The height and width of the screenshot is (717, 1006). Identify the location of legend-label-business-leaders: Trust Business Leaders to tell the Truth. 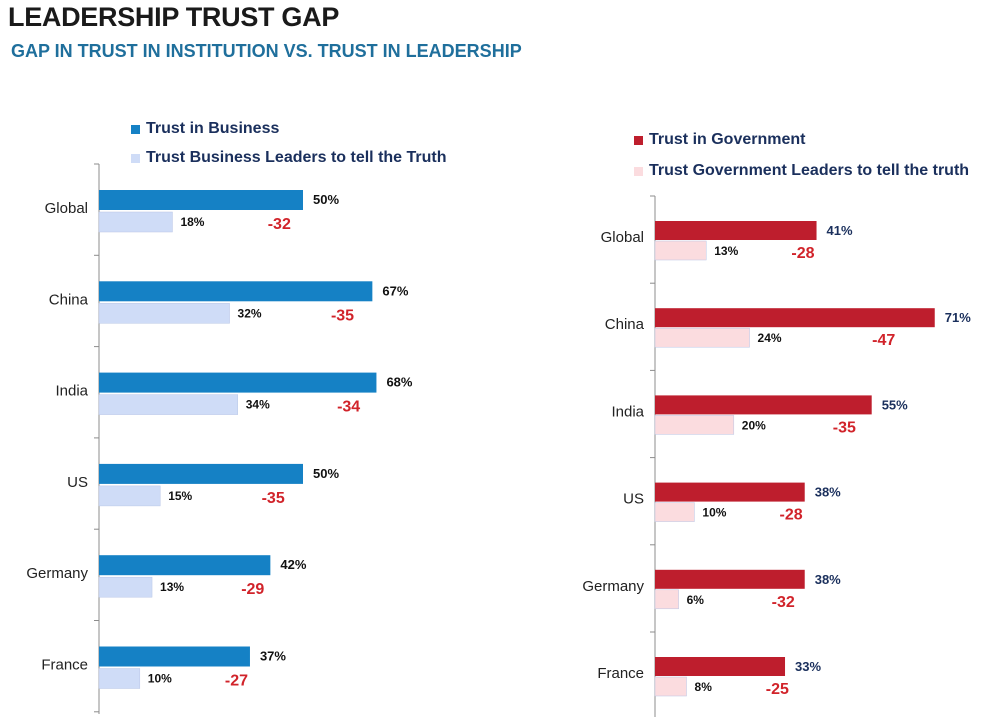
(296, 157).